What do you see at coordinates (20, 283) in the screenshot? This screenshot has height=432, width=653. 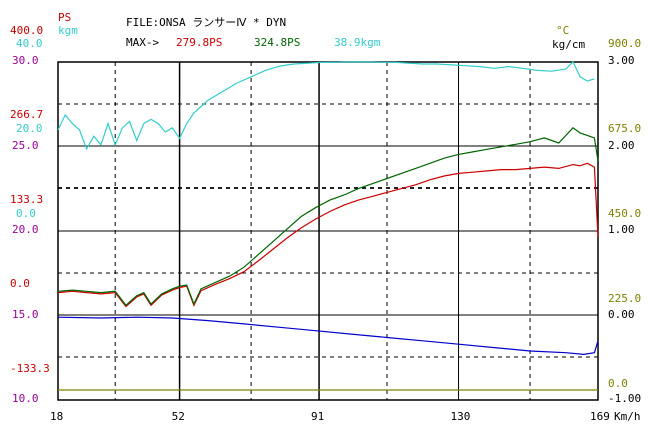 I see `left-ps-tick: 0.0` at bounding box center [20, 283].